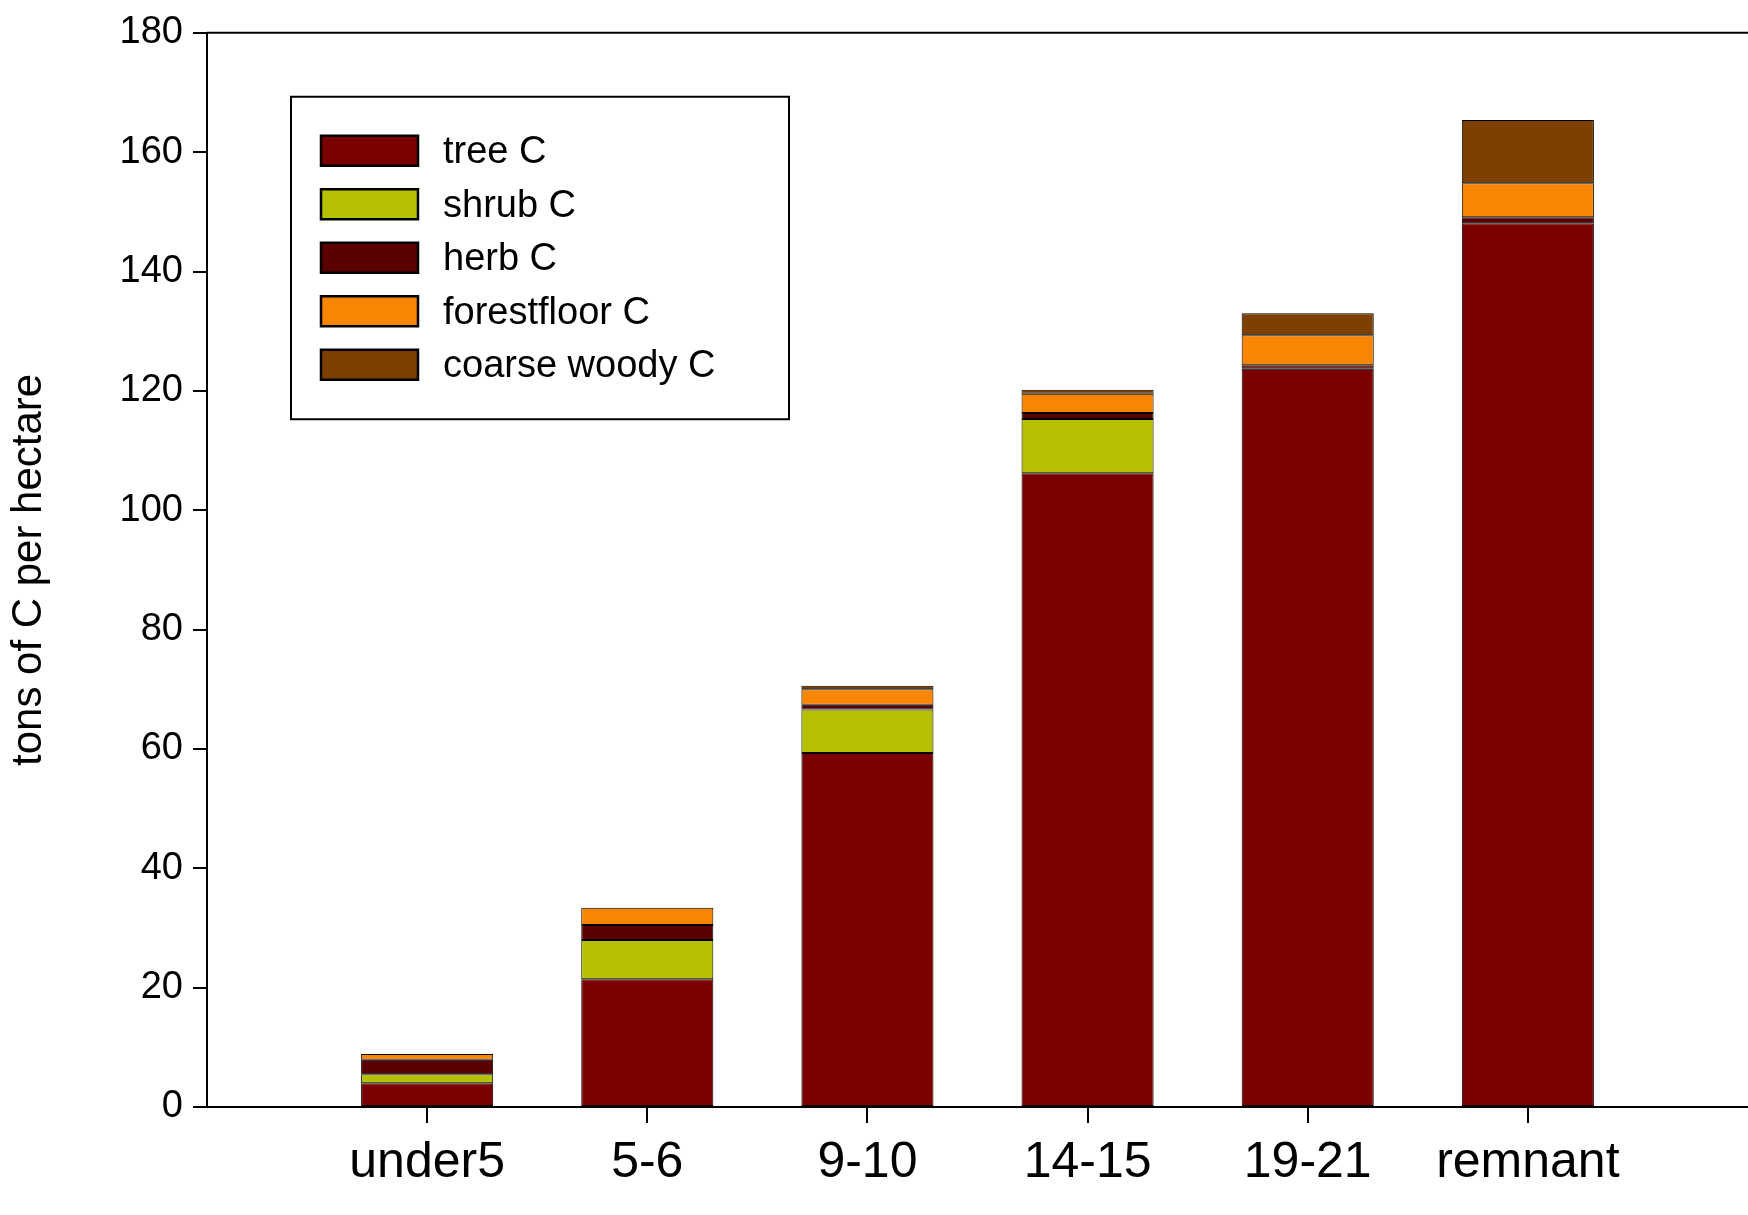 The height and width of the screenshot is (1215, 1748). I want to click on y-tick-label: 180, so click(151, 30).